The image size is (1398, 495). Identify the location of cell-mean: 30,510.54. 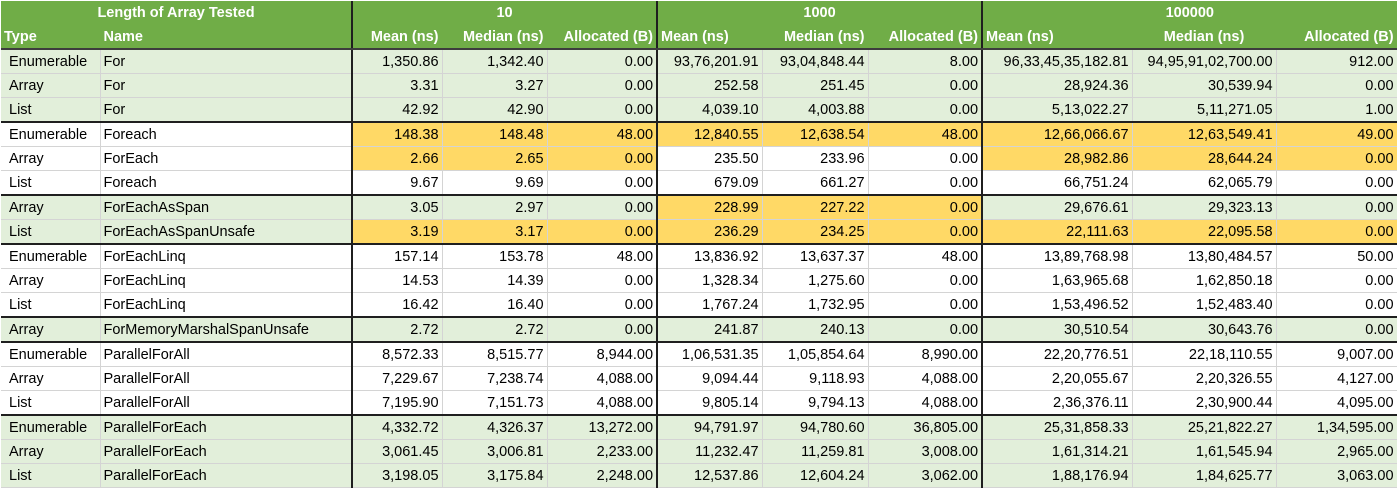
(1057, 329).